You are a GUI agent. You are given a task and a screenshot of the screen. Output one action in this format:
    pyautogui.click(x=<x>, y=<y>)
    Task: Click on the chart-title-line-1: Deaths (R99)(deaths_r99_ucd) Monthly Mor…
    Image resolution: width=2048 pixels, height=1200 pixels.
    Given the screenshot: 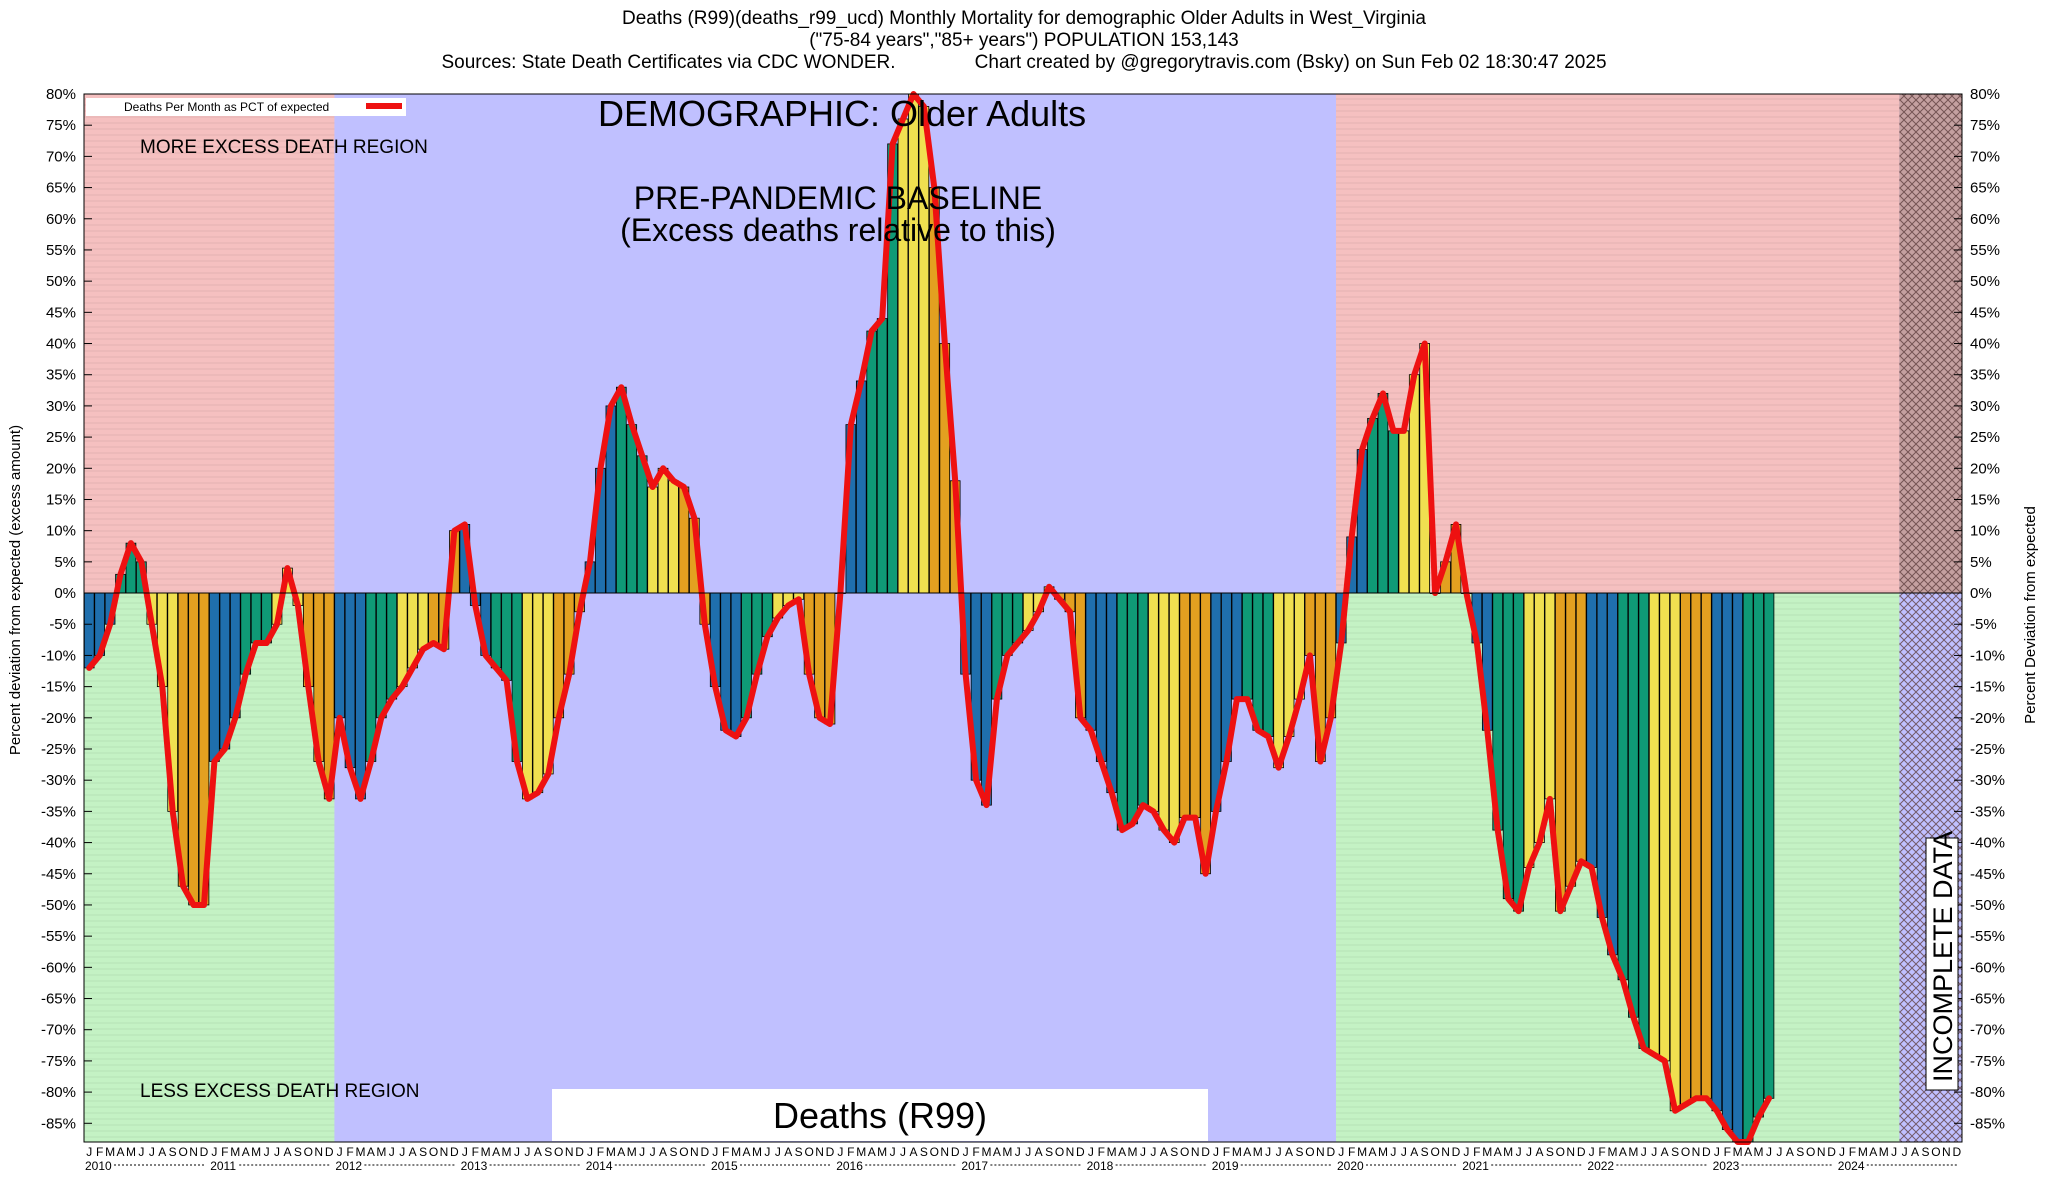 What is the action you would take?
    pyautogui.click(x=1023, y=18)
    